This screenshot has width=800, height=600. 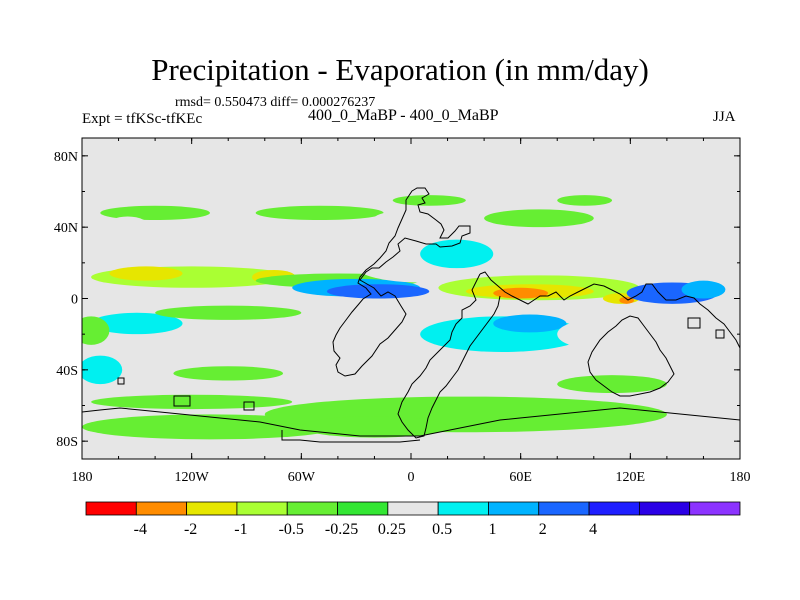 I want to click on colorbar-level-label: 0.5, so click(x=442, y=529).